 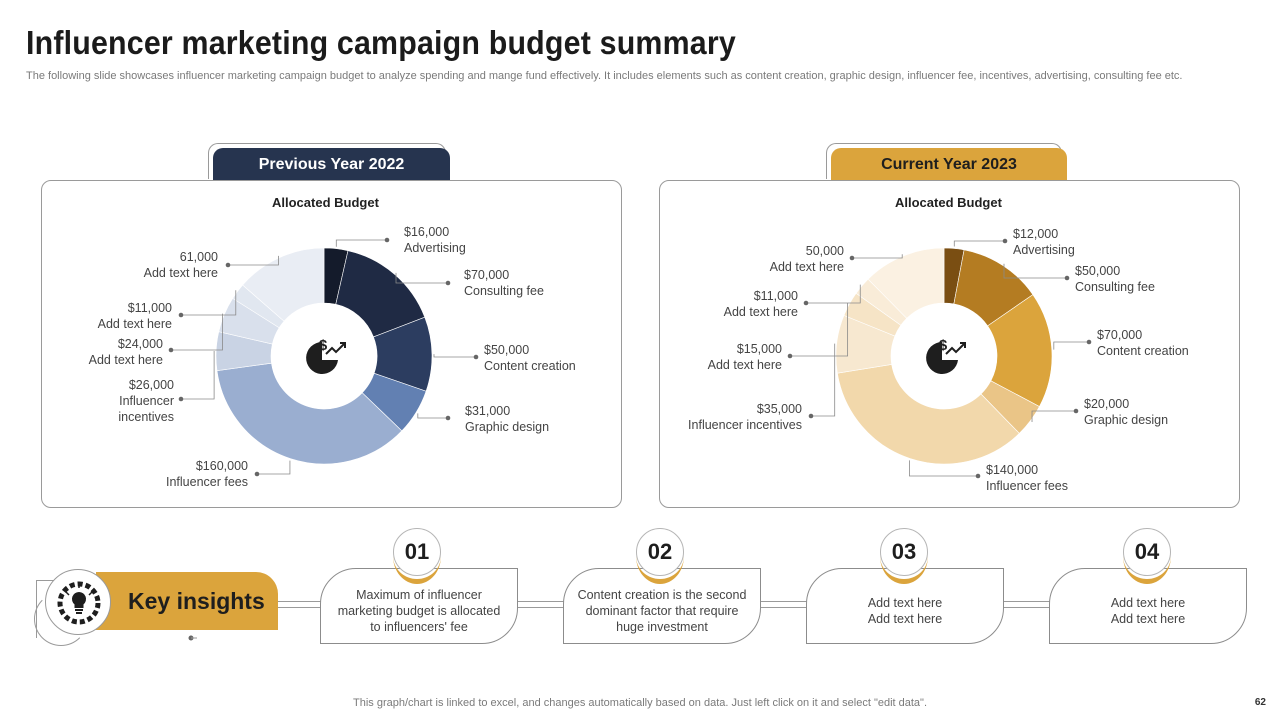 What do you see at coordinates (1147, 552) in the screenshot?
I see `insight-number-4: 04` at bounding box center [1147, 552].